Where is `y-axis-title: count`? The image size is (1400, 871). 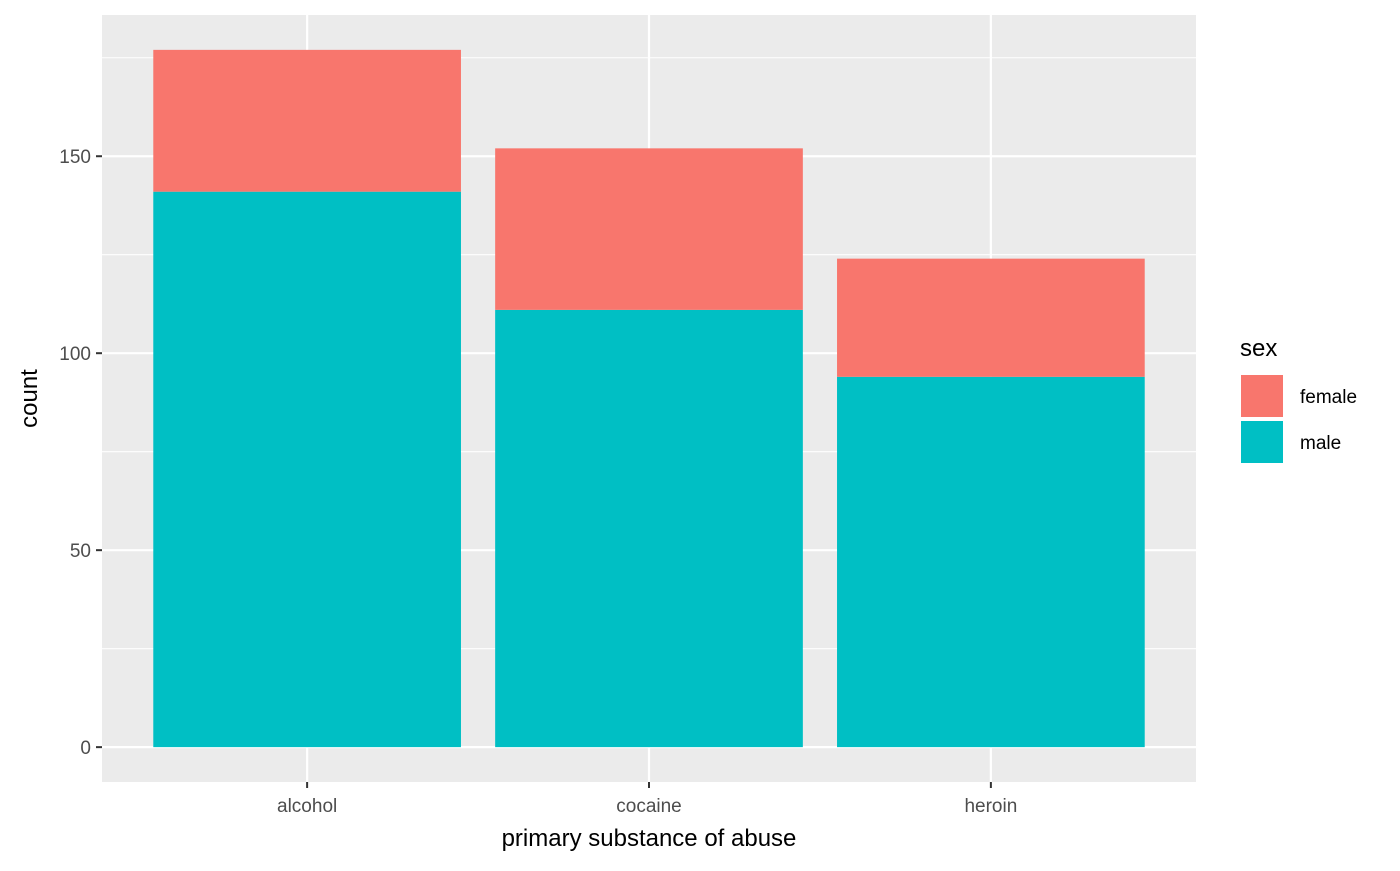 y-axis-title: count is located at coordinates (29, 398).